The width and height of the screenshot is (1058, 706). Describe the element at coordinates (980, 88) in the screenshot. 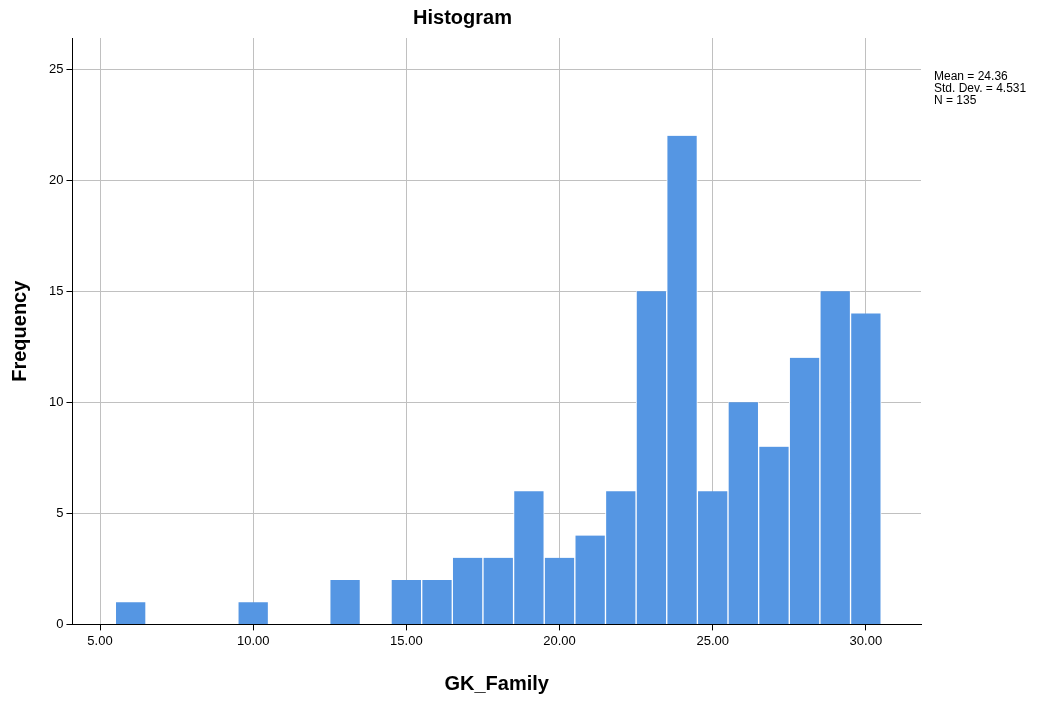

I see `text: Std. Dev. = 4.531` at that location.